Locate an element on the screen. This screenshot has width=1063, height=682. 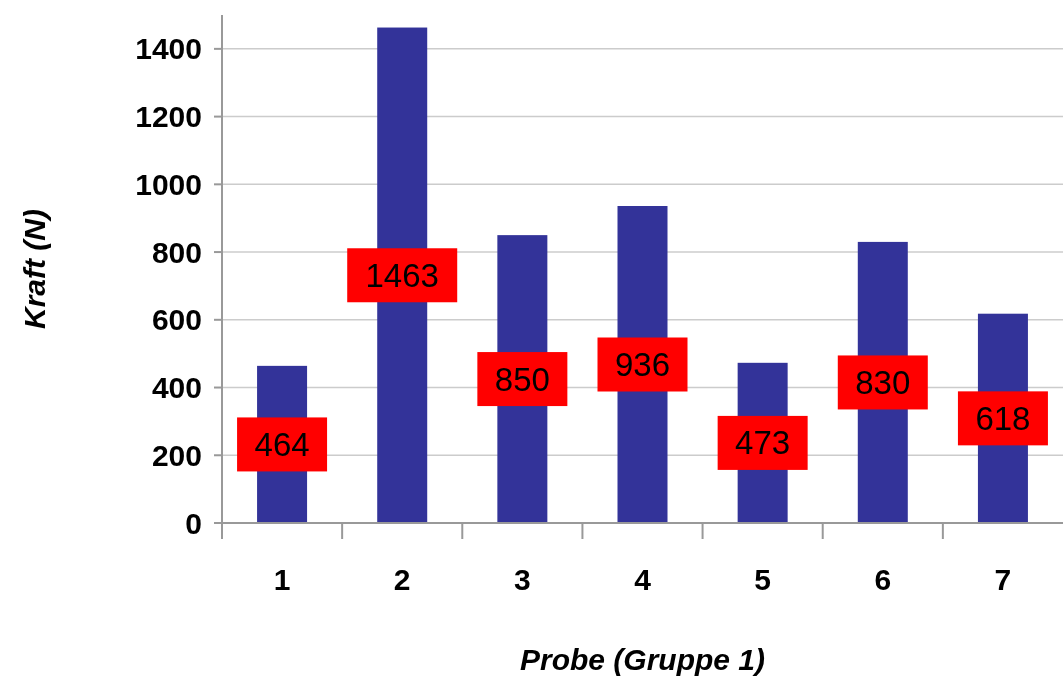
x-tick-label: 4 is located at coordinates (643, 579).